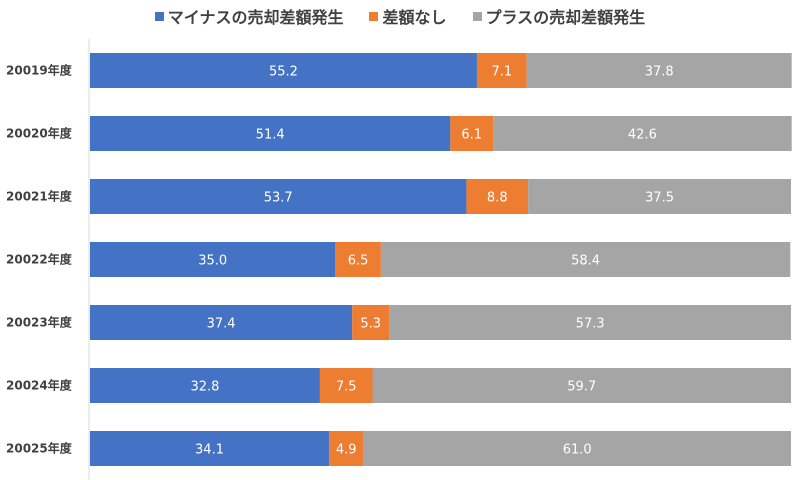 The width and height of the screenshot is (800, 480). I want to click on legend-label: 差額なし, so click(414, 17).